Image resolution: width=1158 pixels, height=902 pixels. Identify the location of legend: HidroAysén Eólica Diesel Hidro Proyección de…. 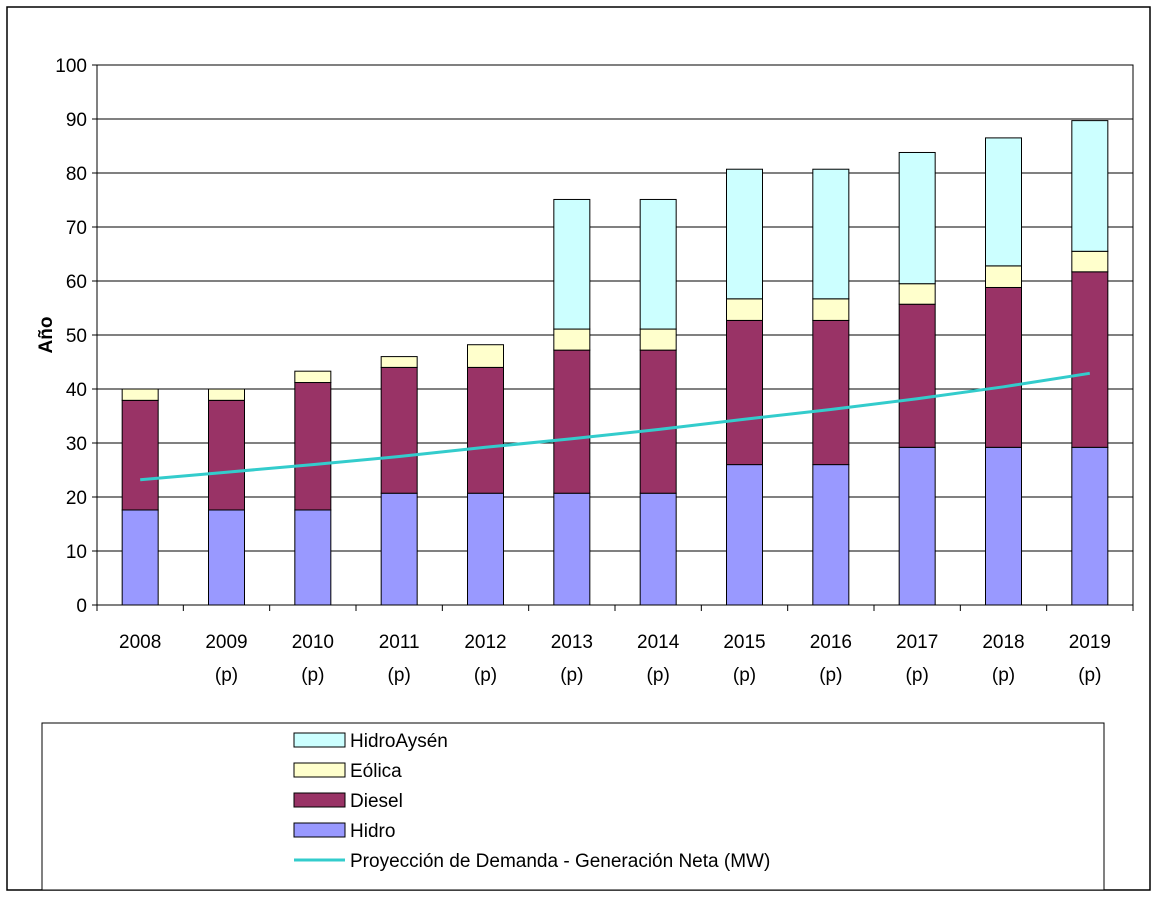
(531, 801).